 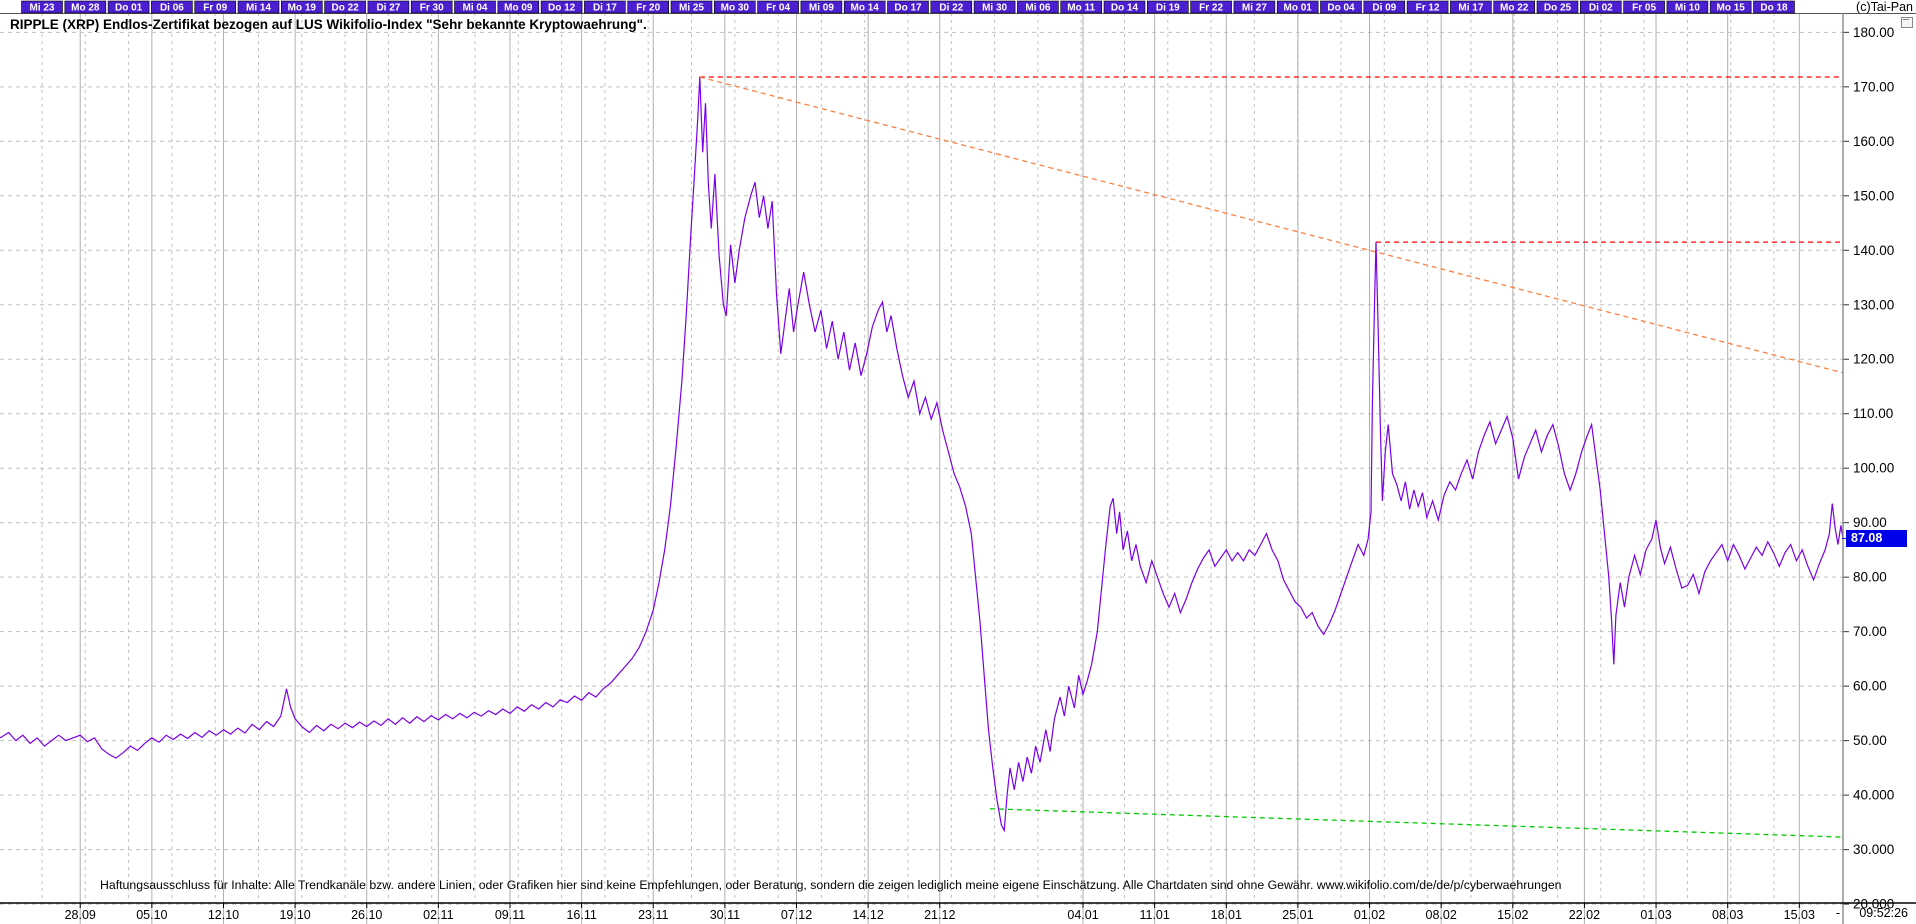 What do you see at coordinates (1727, 915) in the screenshot?
I see `week-date-label: 08.03` at bounding box center [1727, 915].